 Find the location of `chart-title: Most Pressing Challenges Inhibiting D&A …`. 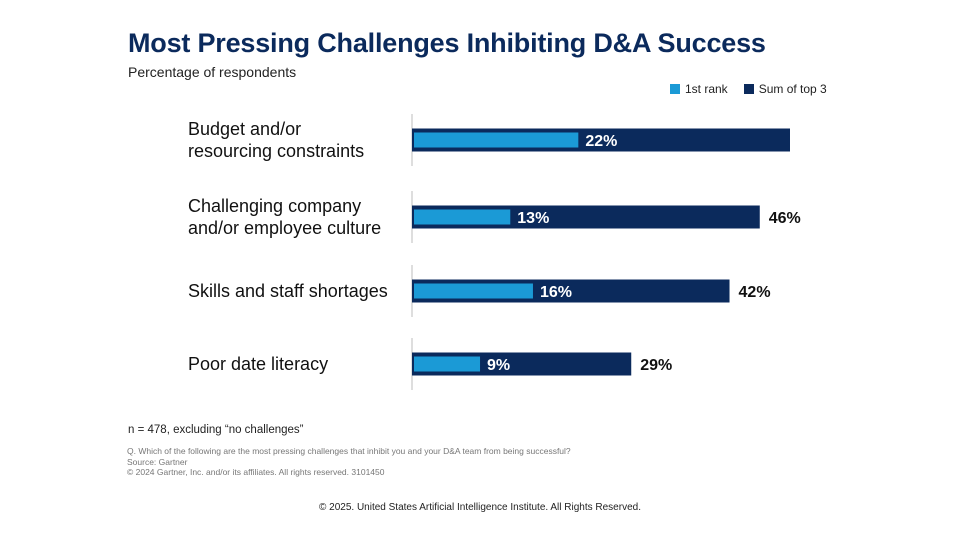

chart-title: Most Pressing Challenges Inhibiting D&A … is located at coordinates (447, 43).